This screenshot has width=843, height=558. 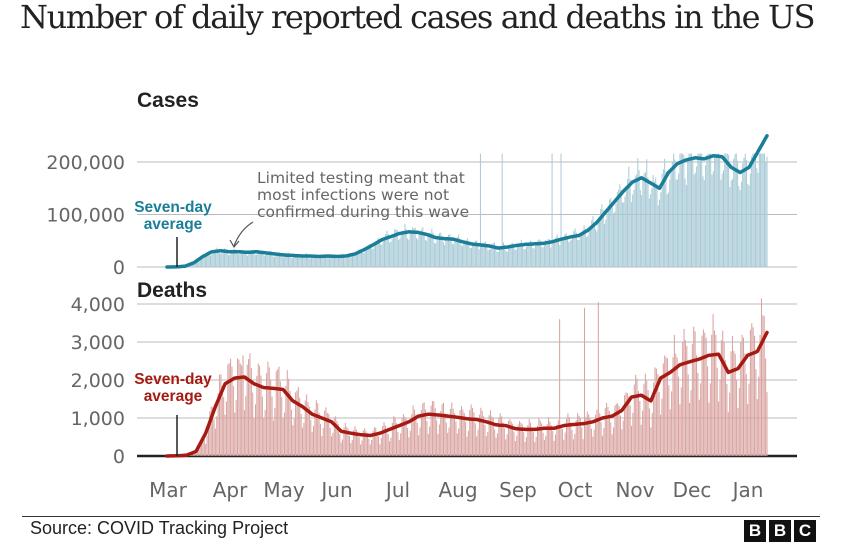 I want to click on deaths-ytick-label: 0, so click(x=119, y=457).